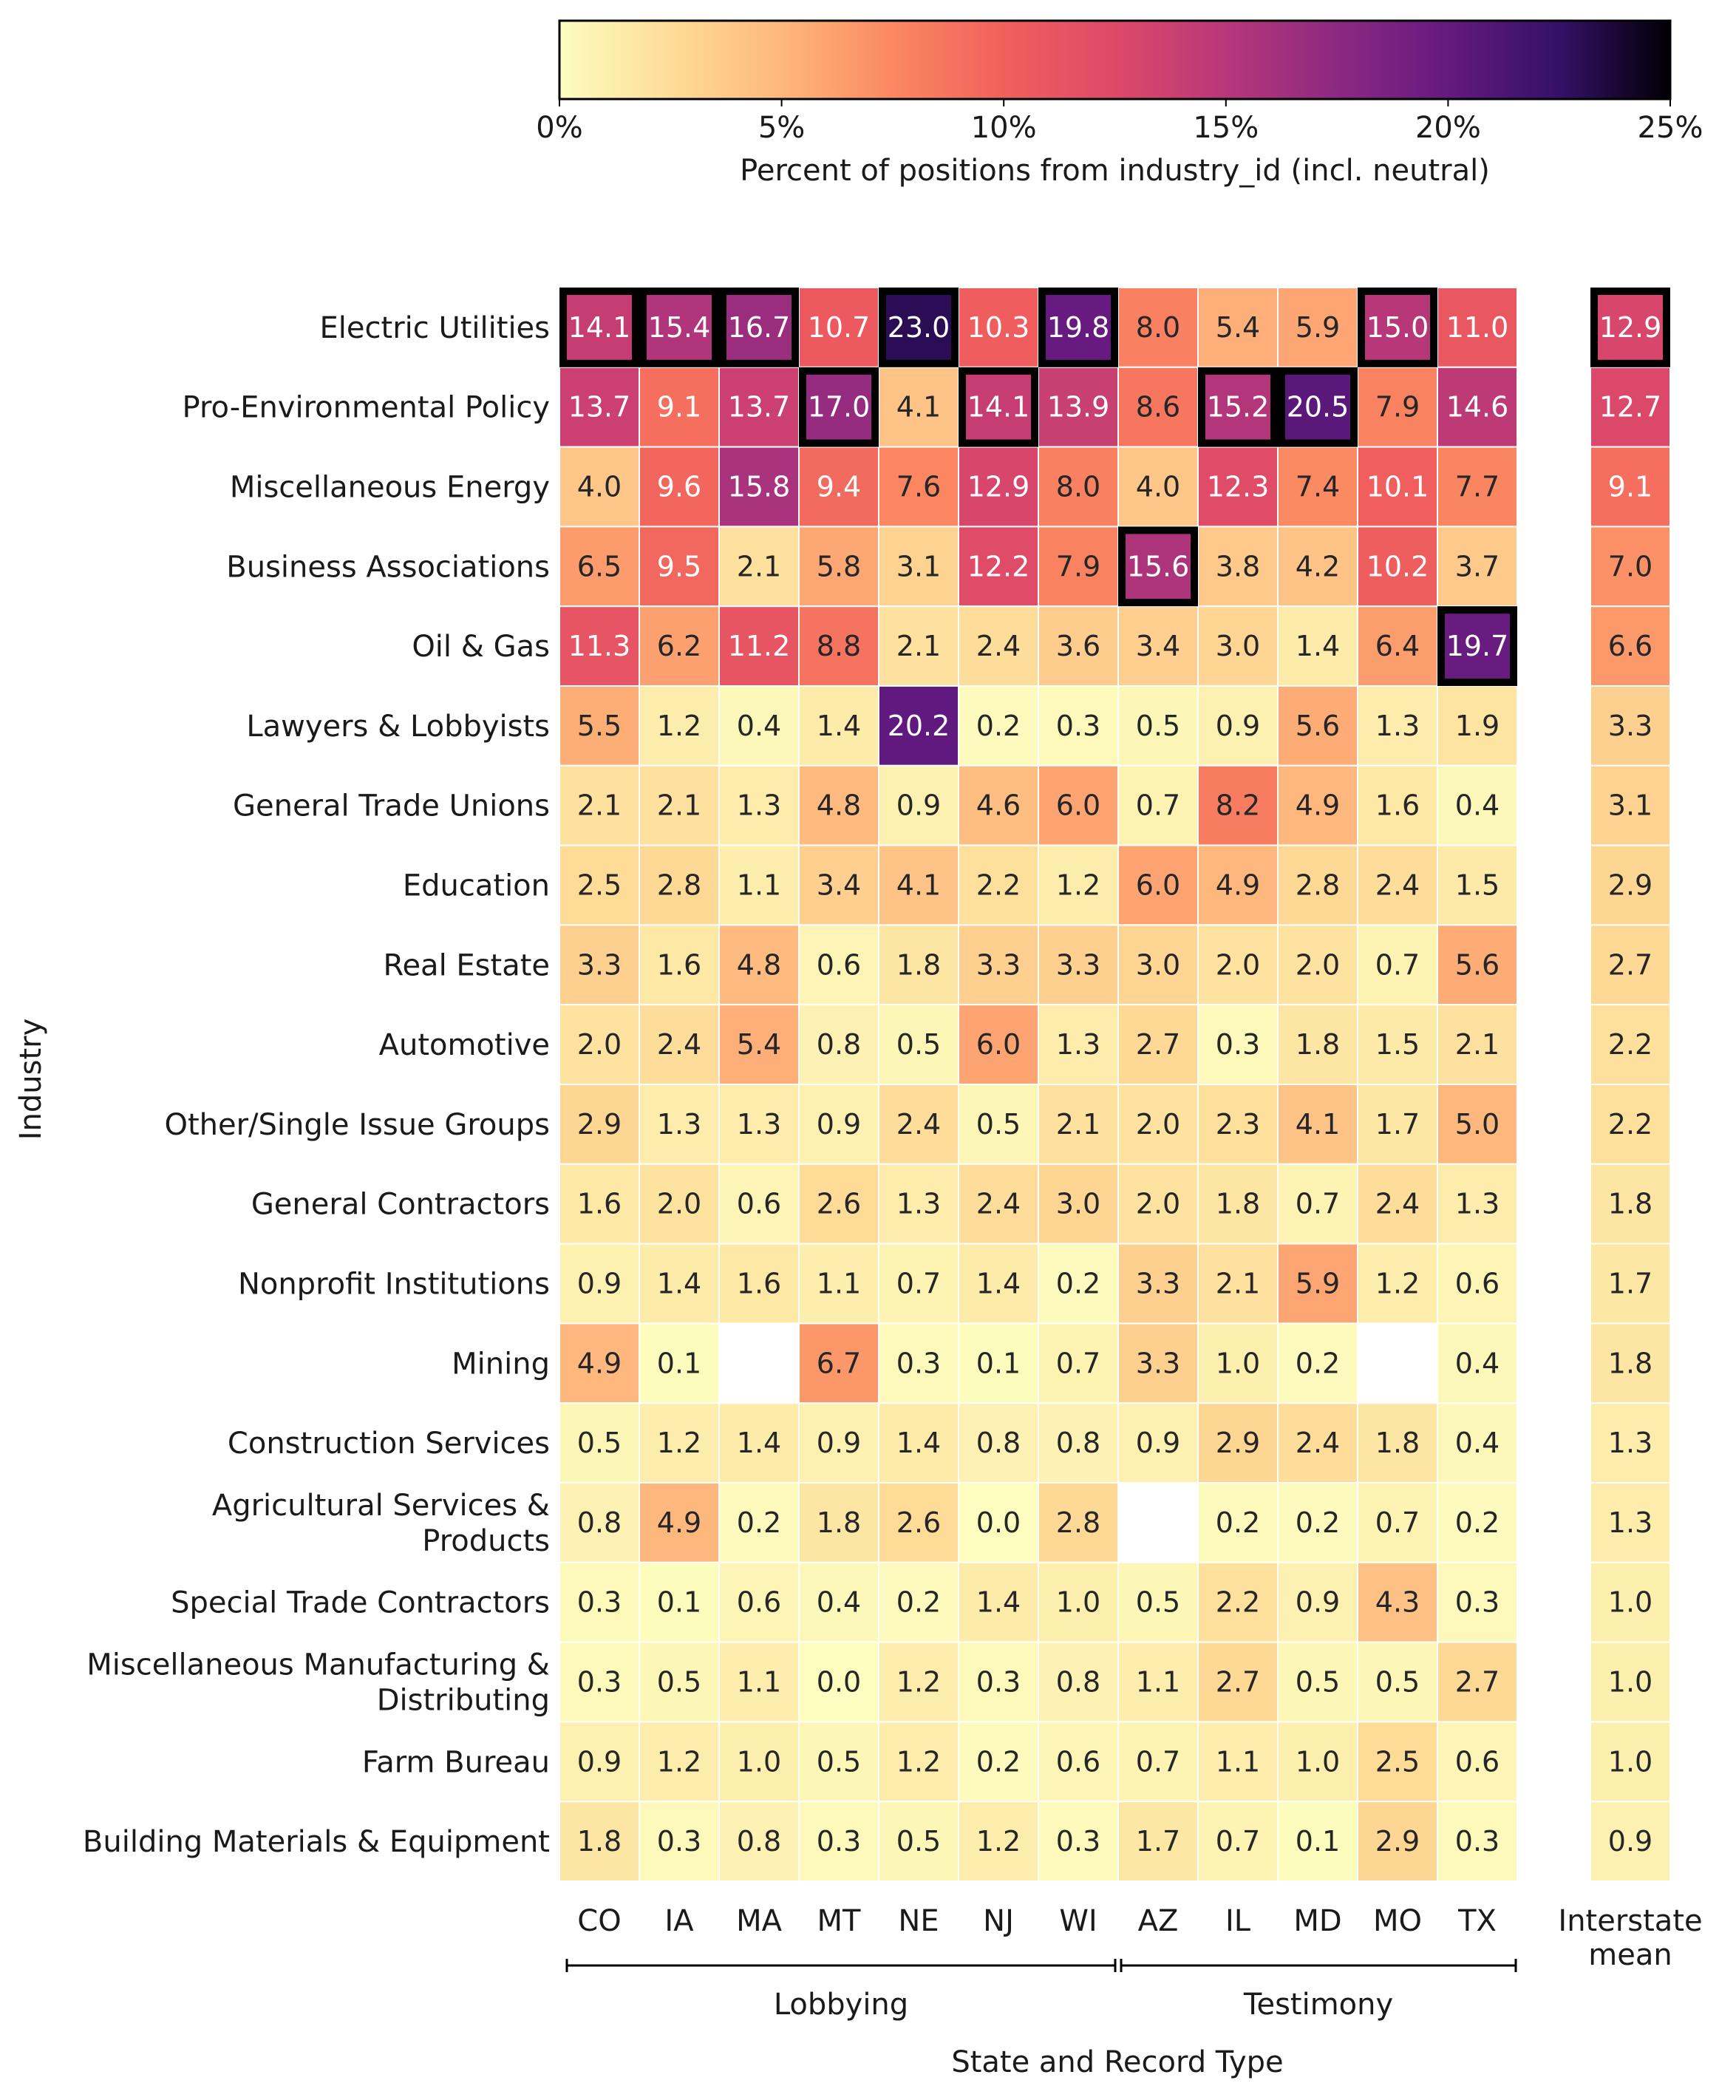 The height and width of the screenshot is (2100, 1736). What do you see at coordinates (1238, 1921) in the screenshot?
I see `column-label: IL` at bounding box center [1238, 1921].